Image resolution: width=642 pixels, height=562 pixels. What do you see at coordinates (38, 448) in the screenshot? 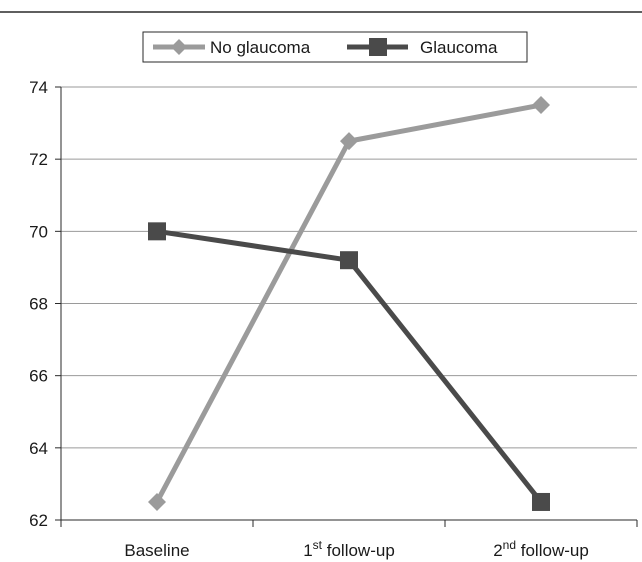
I see `y-tick-label: 64` at bounding box center [38, 448].